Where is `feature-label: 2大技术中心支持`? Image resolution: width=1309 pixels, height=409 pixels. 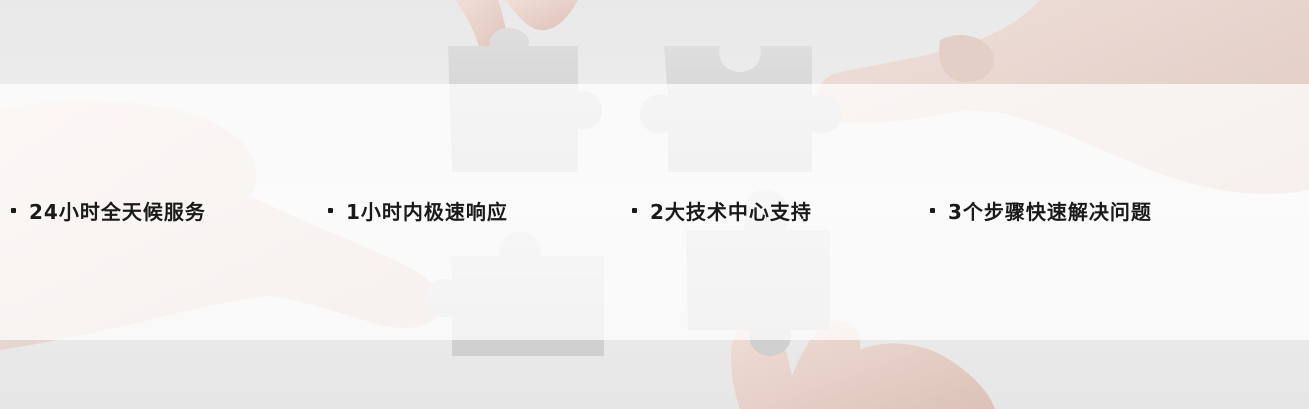
feature-label: 2大技术中心支持 is located at coordinates (731, 211).